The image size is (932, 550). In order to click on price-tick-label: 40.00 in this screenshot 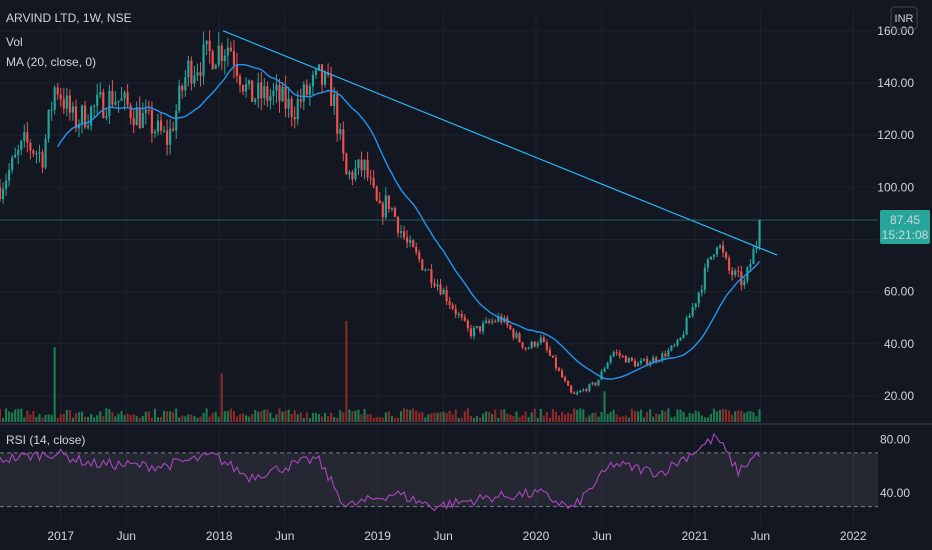, I will do `click(899, 344)`.